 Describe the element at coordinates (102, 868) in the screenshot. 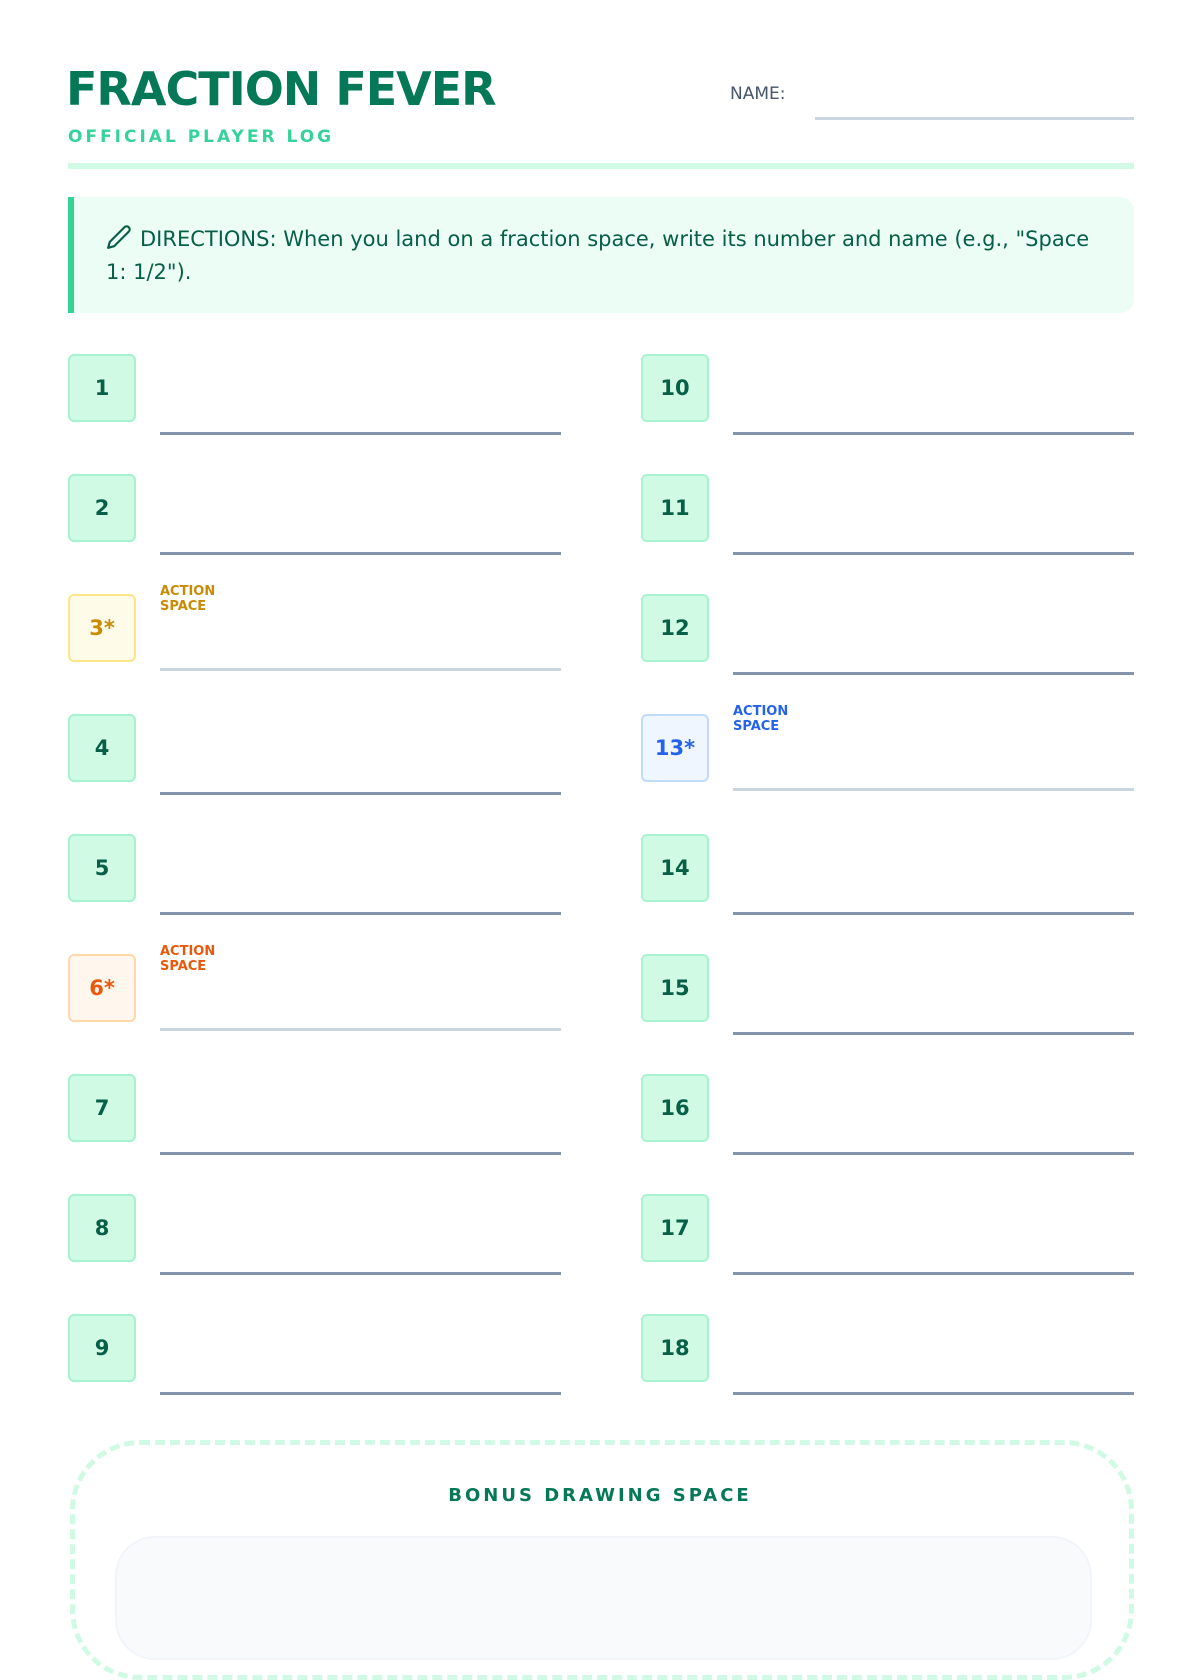

I see `space-number: 5` at that location.